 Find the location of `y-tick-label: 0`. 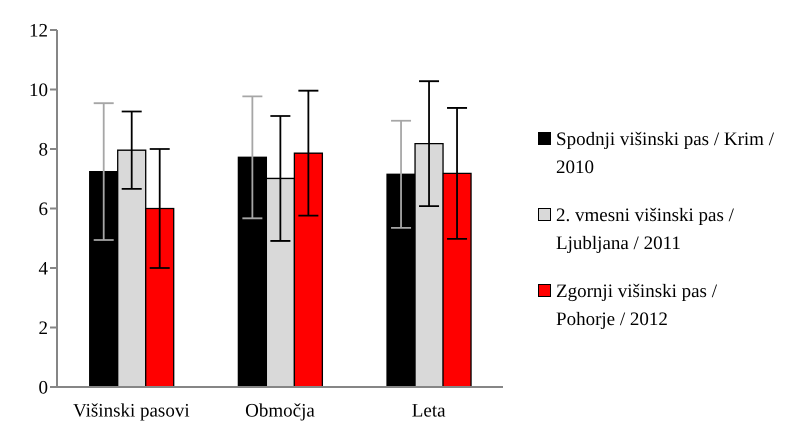

y-tick-label: 0 is located at coordinates (43, 388).